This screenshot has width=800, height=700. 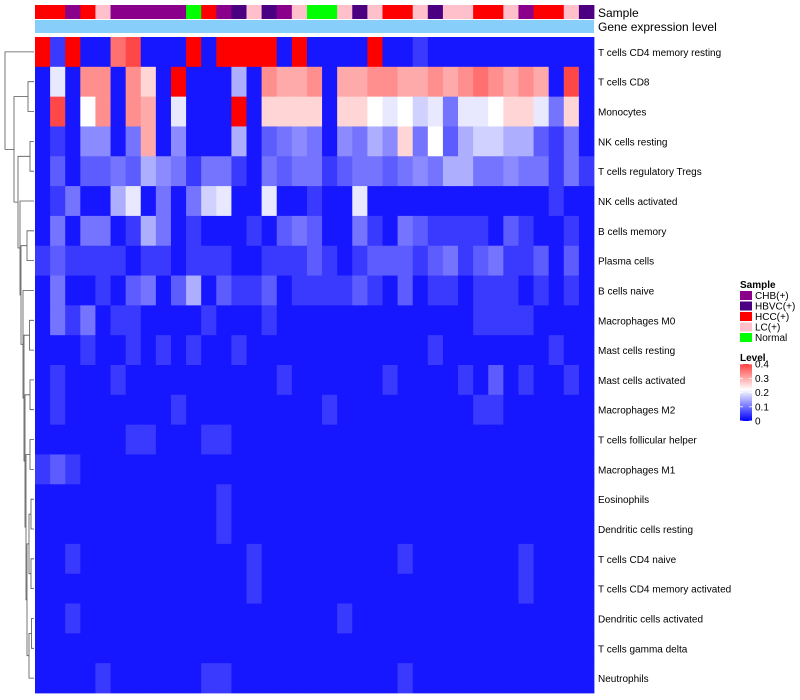 What do you see at coordinates (632, 142) in the screenshot?
I see `row-label: NK cells resting` at bounding box center [632, 142].